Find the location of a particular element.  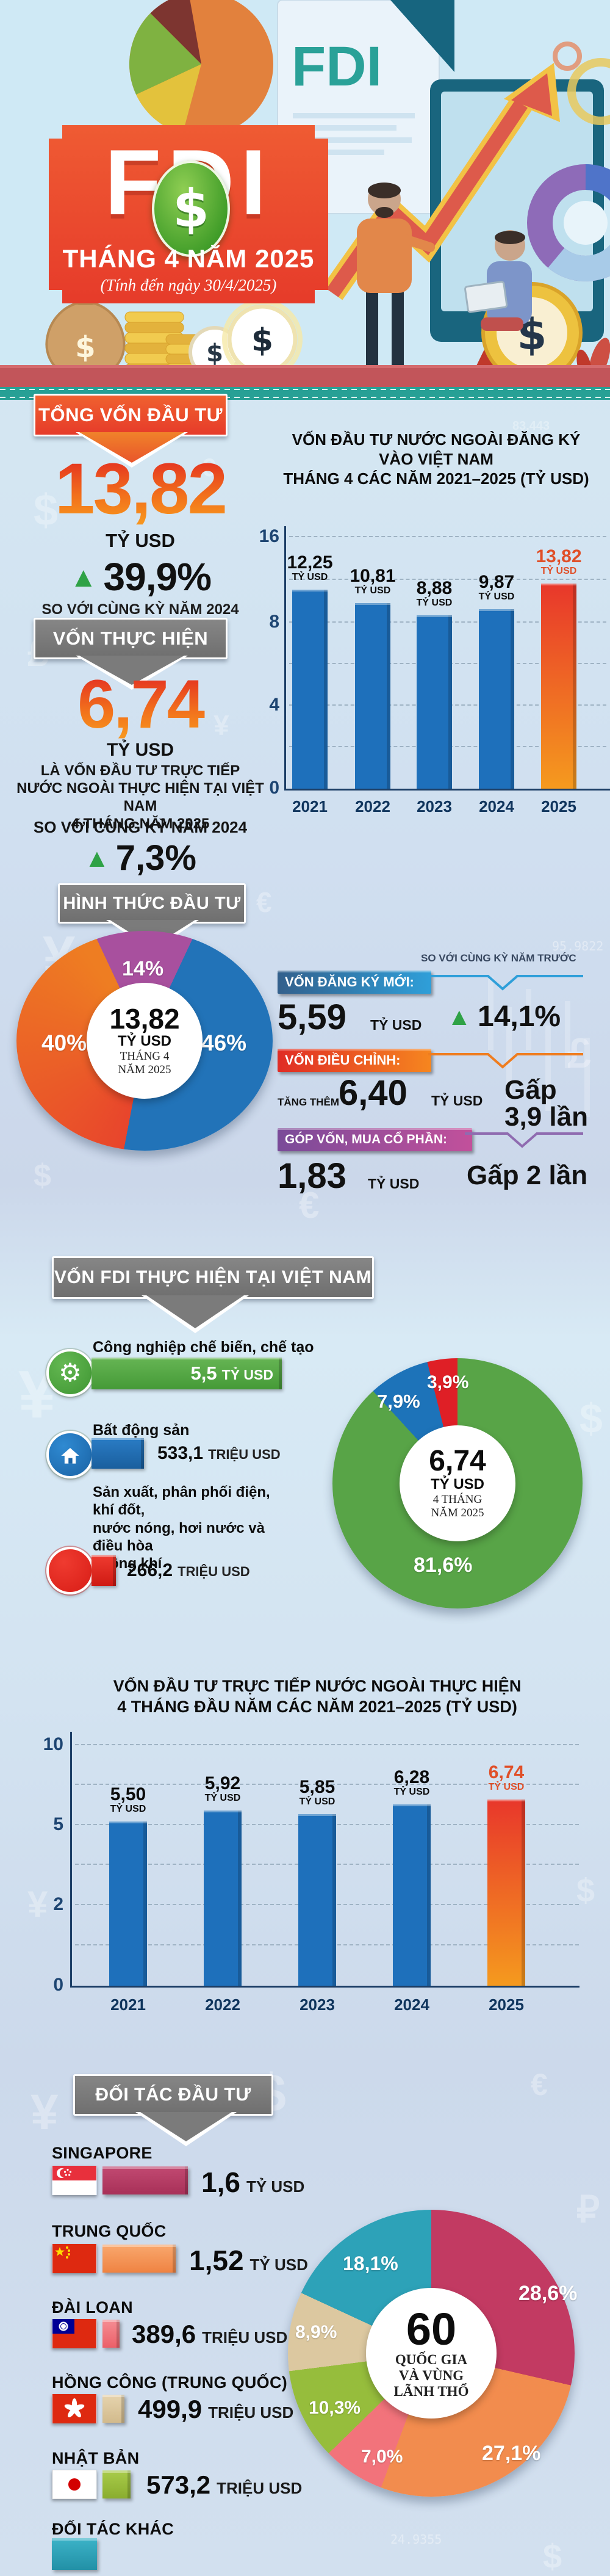

chart1-value-2022: 10,81 TỶ USD is located at coordinates (372, 581).